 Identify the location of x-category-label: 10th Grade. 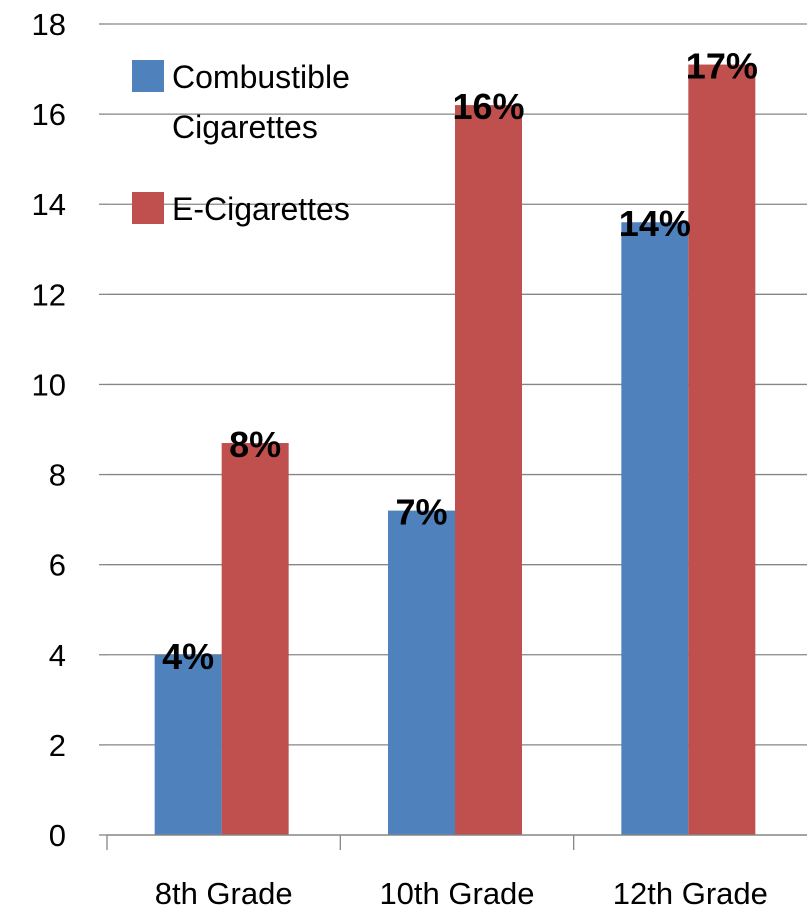
(456, 893).